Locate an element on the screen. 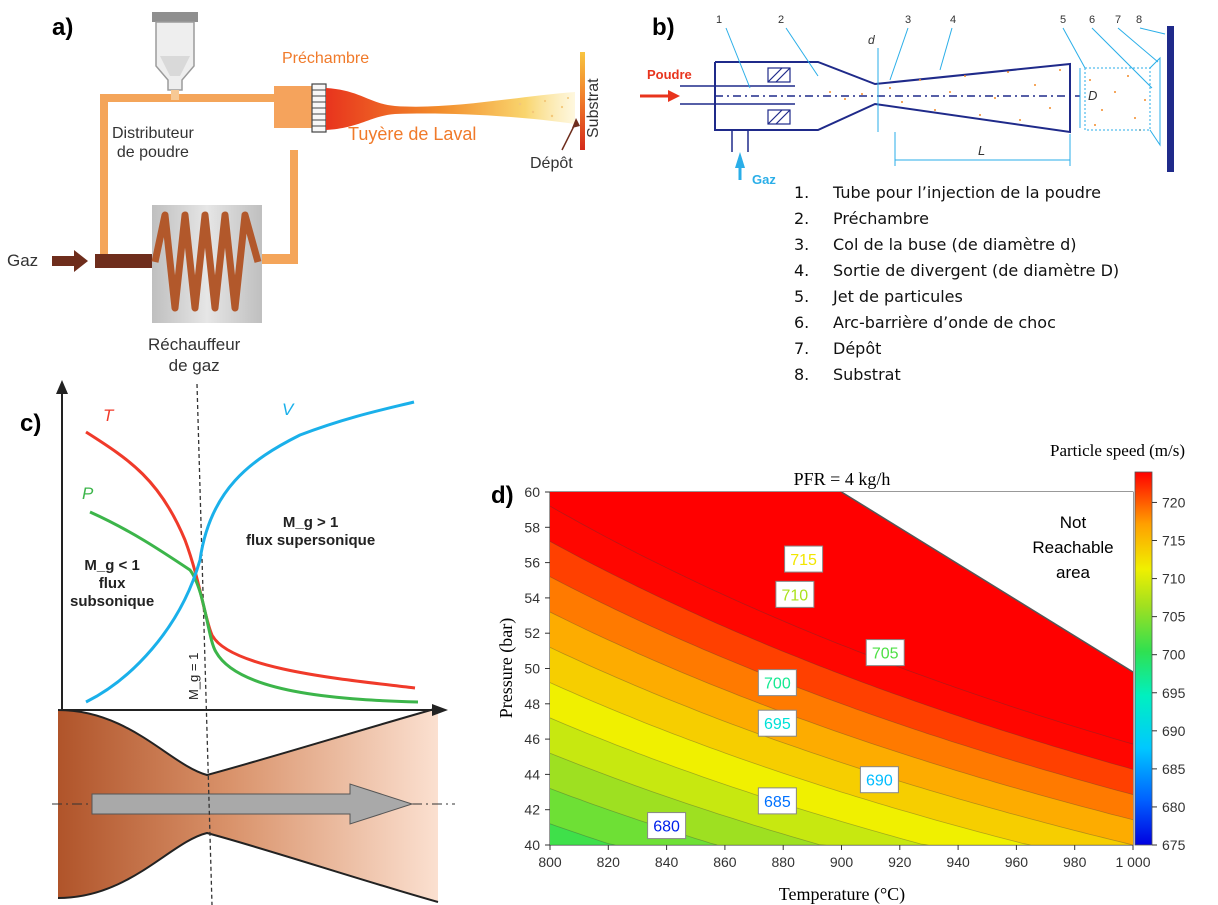 The height and width of the screenshot is (905, 1218). supersonic-label: M_g > 1 flux supersonique is located at coordinates (311, 531).